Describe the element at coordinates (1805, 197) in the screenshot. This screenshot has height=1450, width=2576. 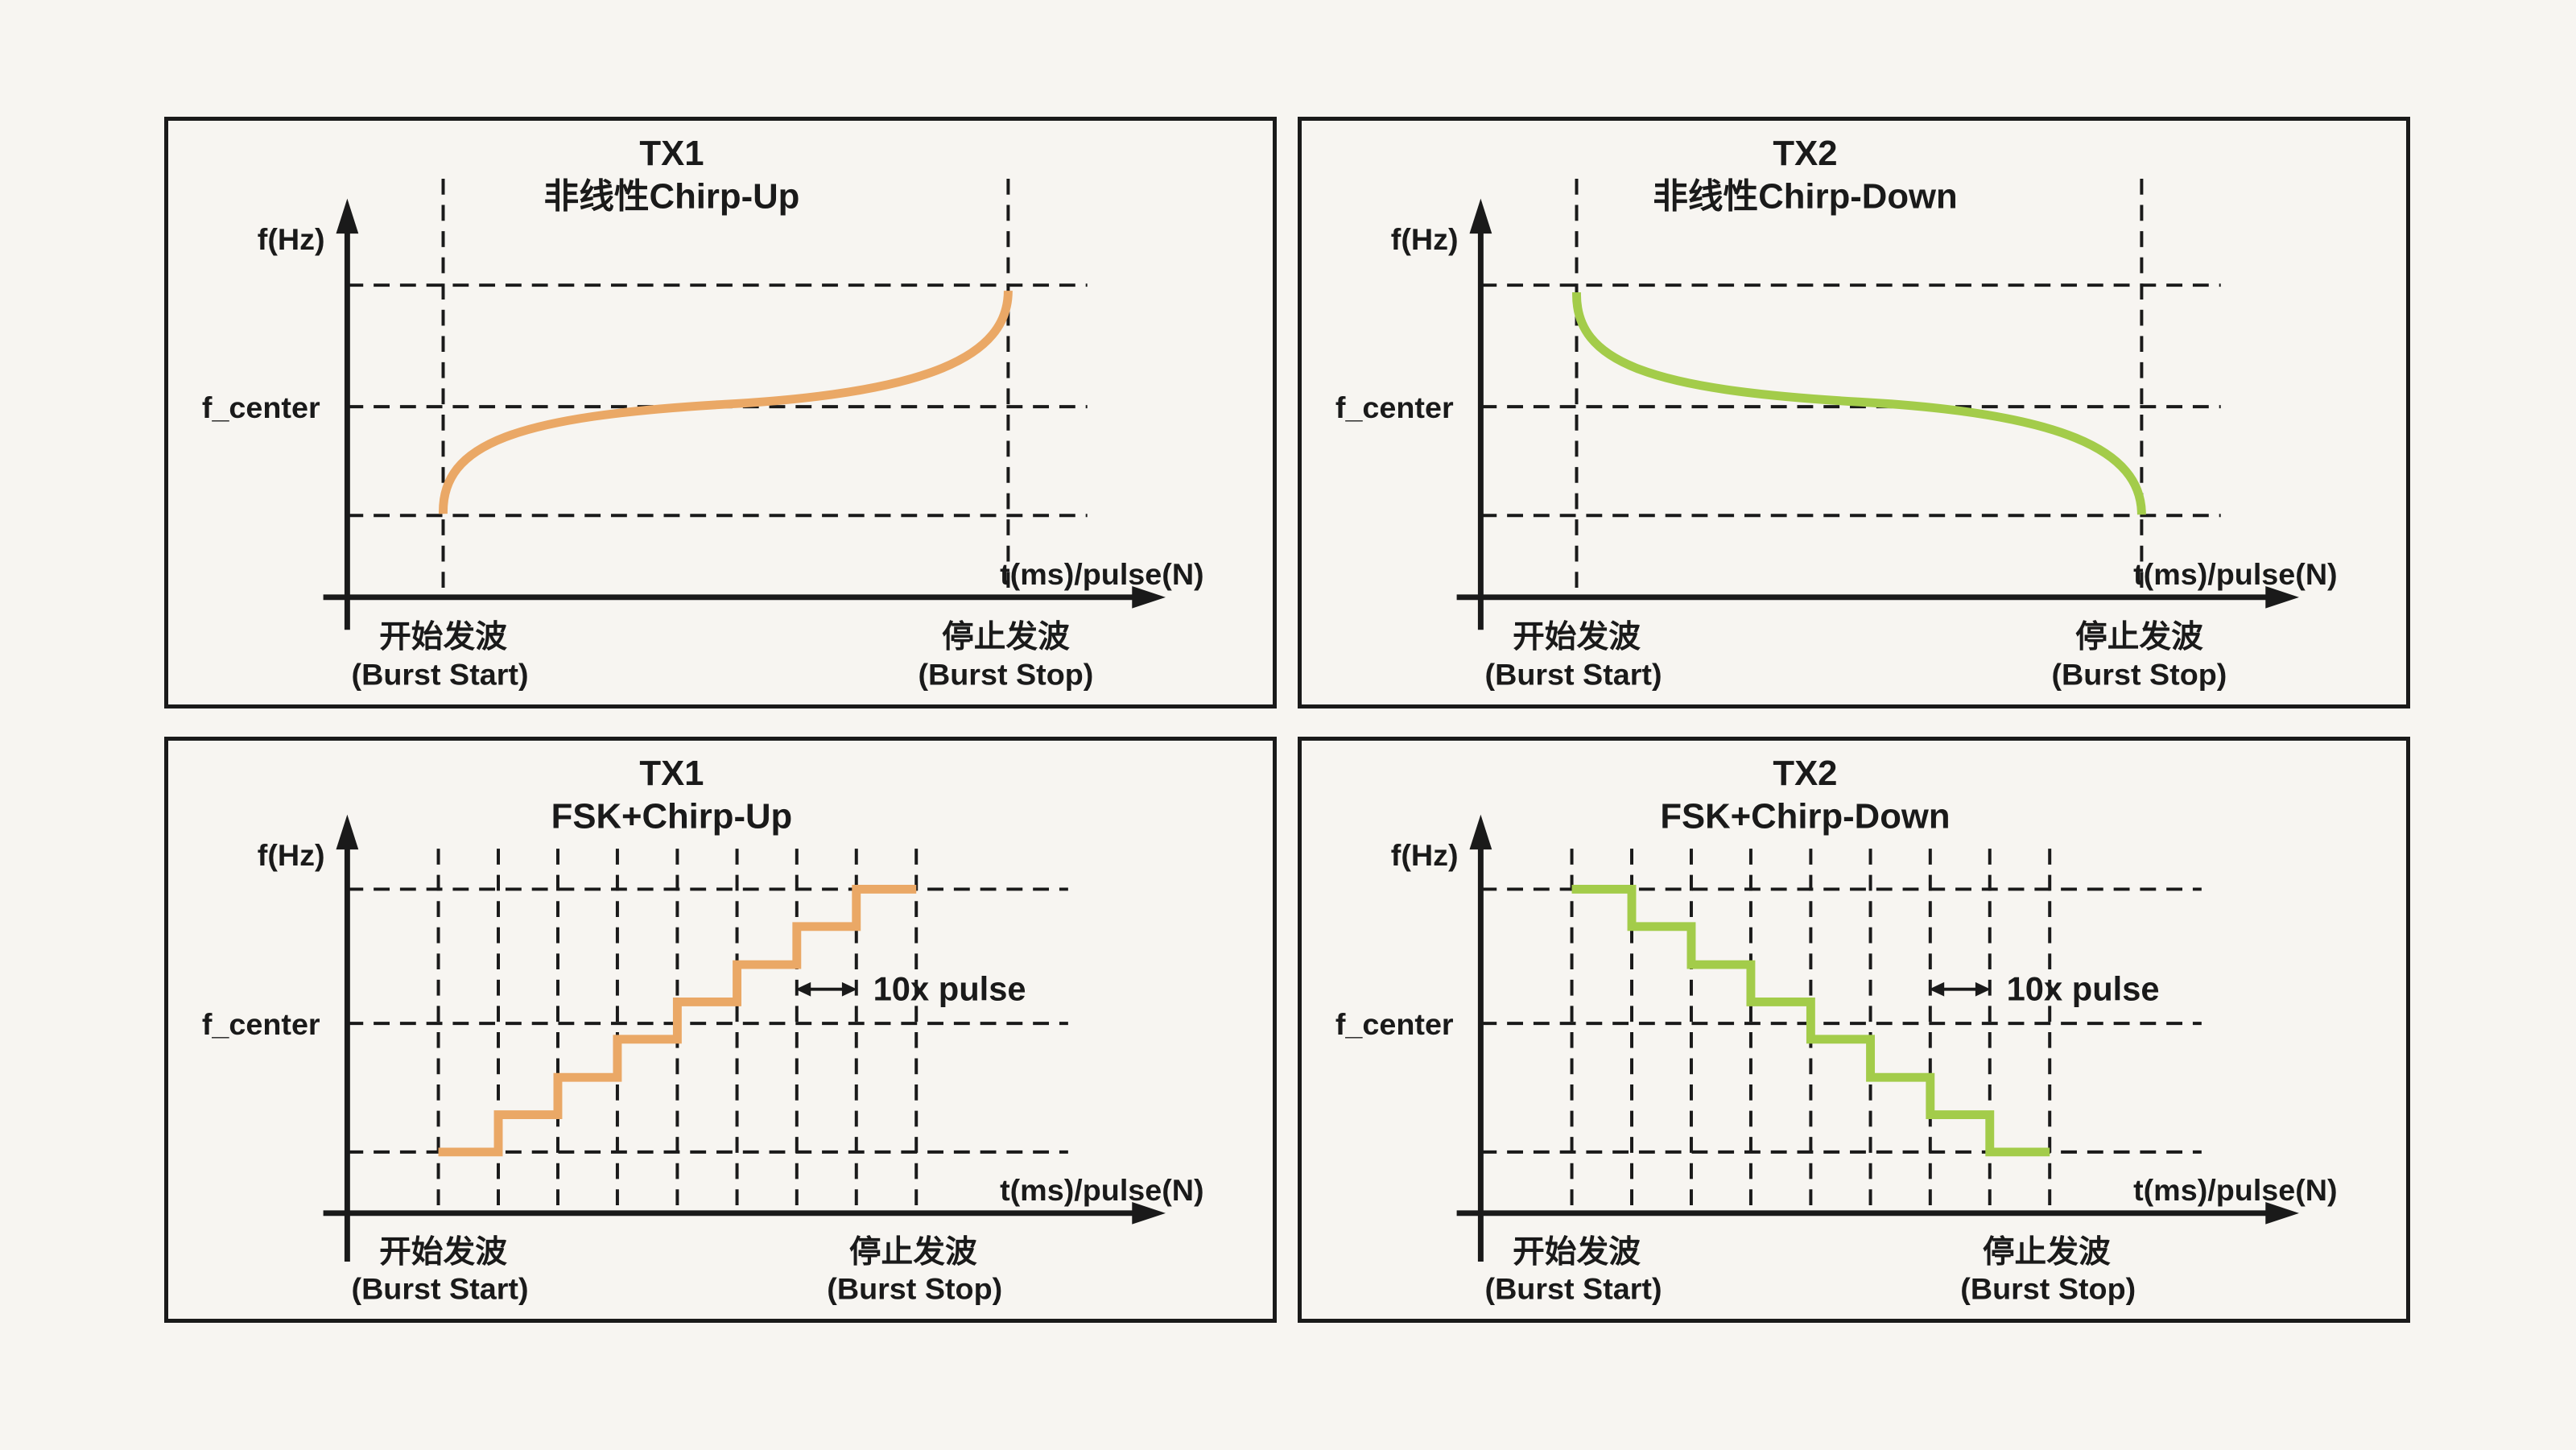
I see `panel-title-line2: 非线性Chirp-Down` at that location.